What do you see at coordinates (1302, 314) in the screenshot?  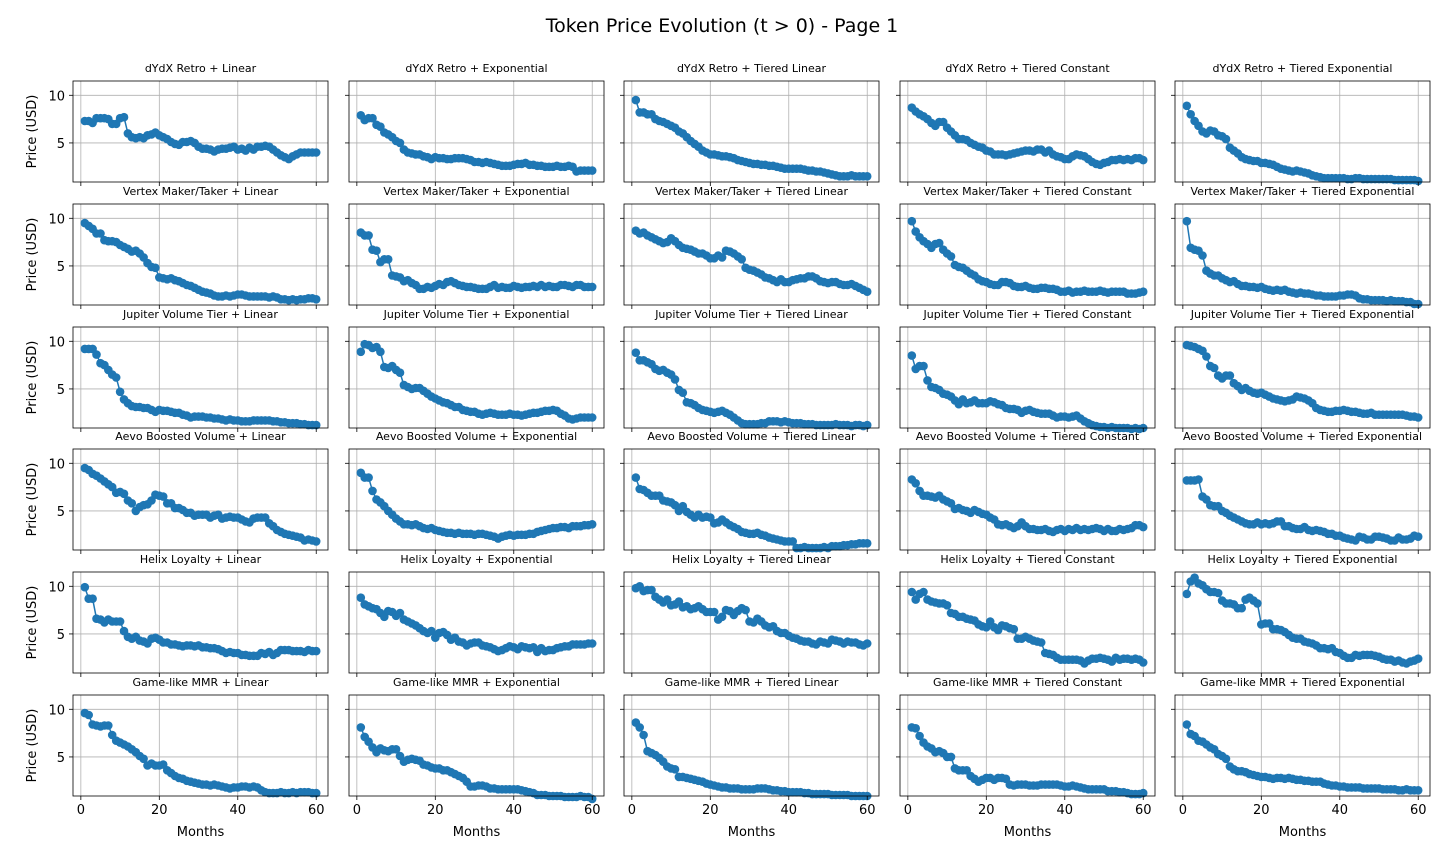 I see `subplot-title: Jupiter Volume Tier + Tiered Exponential` at bounding box center [1302, 314].